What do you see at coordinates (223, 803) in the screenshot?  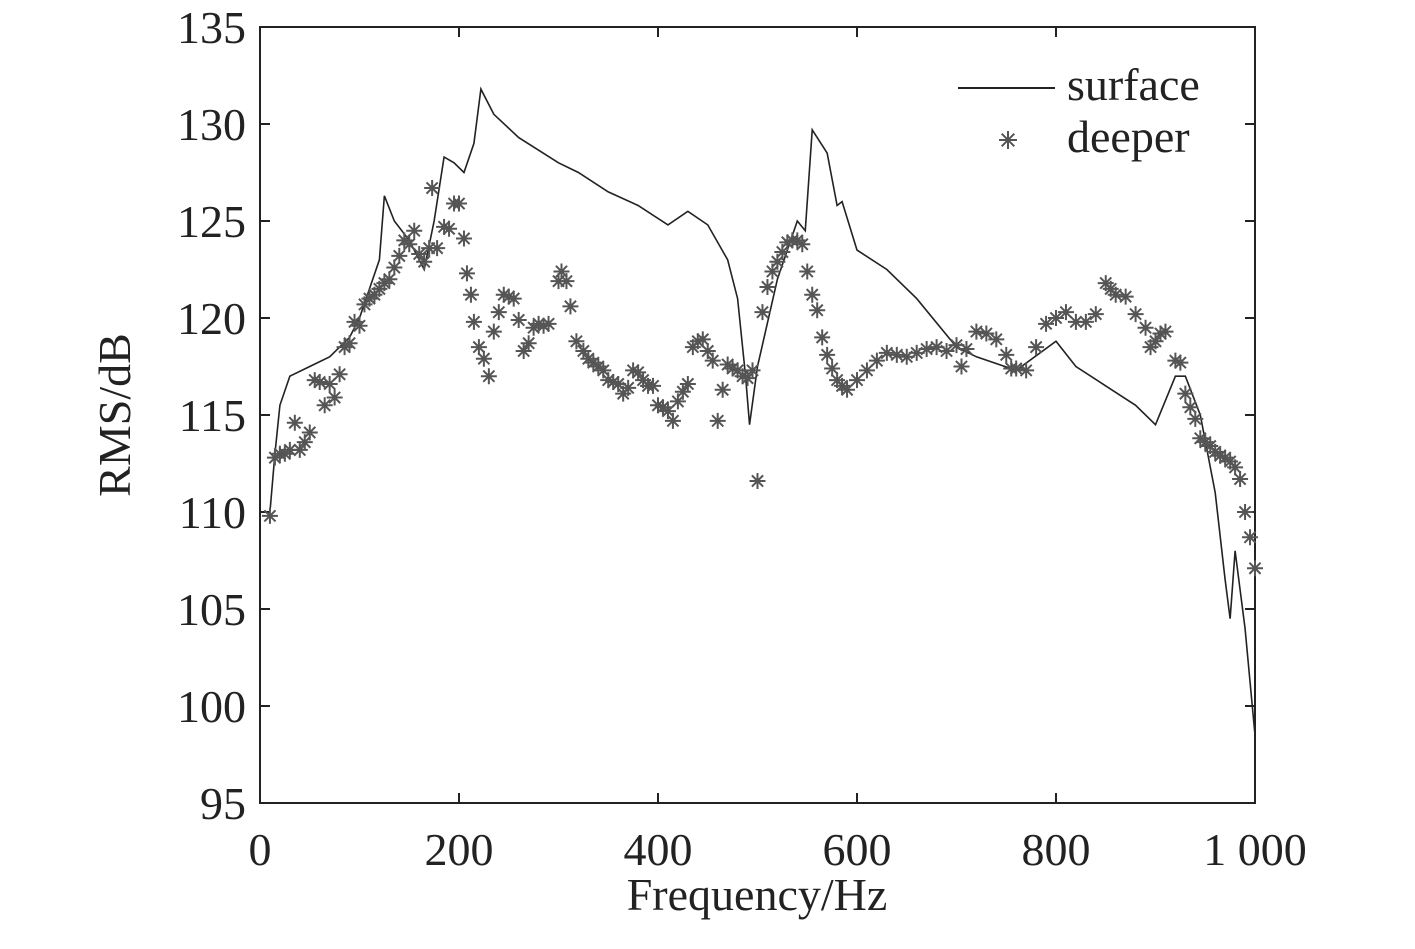 I see `y-tick-label: 95` at bounding box center [223, 803].